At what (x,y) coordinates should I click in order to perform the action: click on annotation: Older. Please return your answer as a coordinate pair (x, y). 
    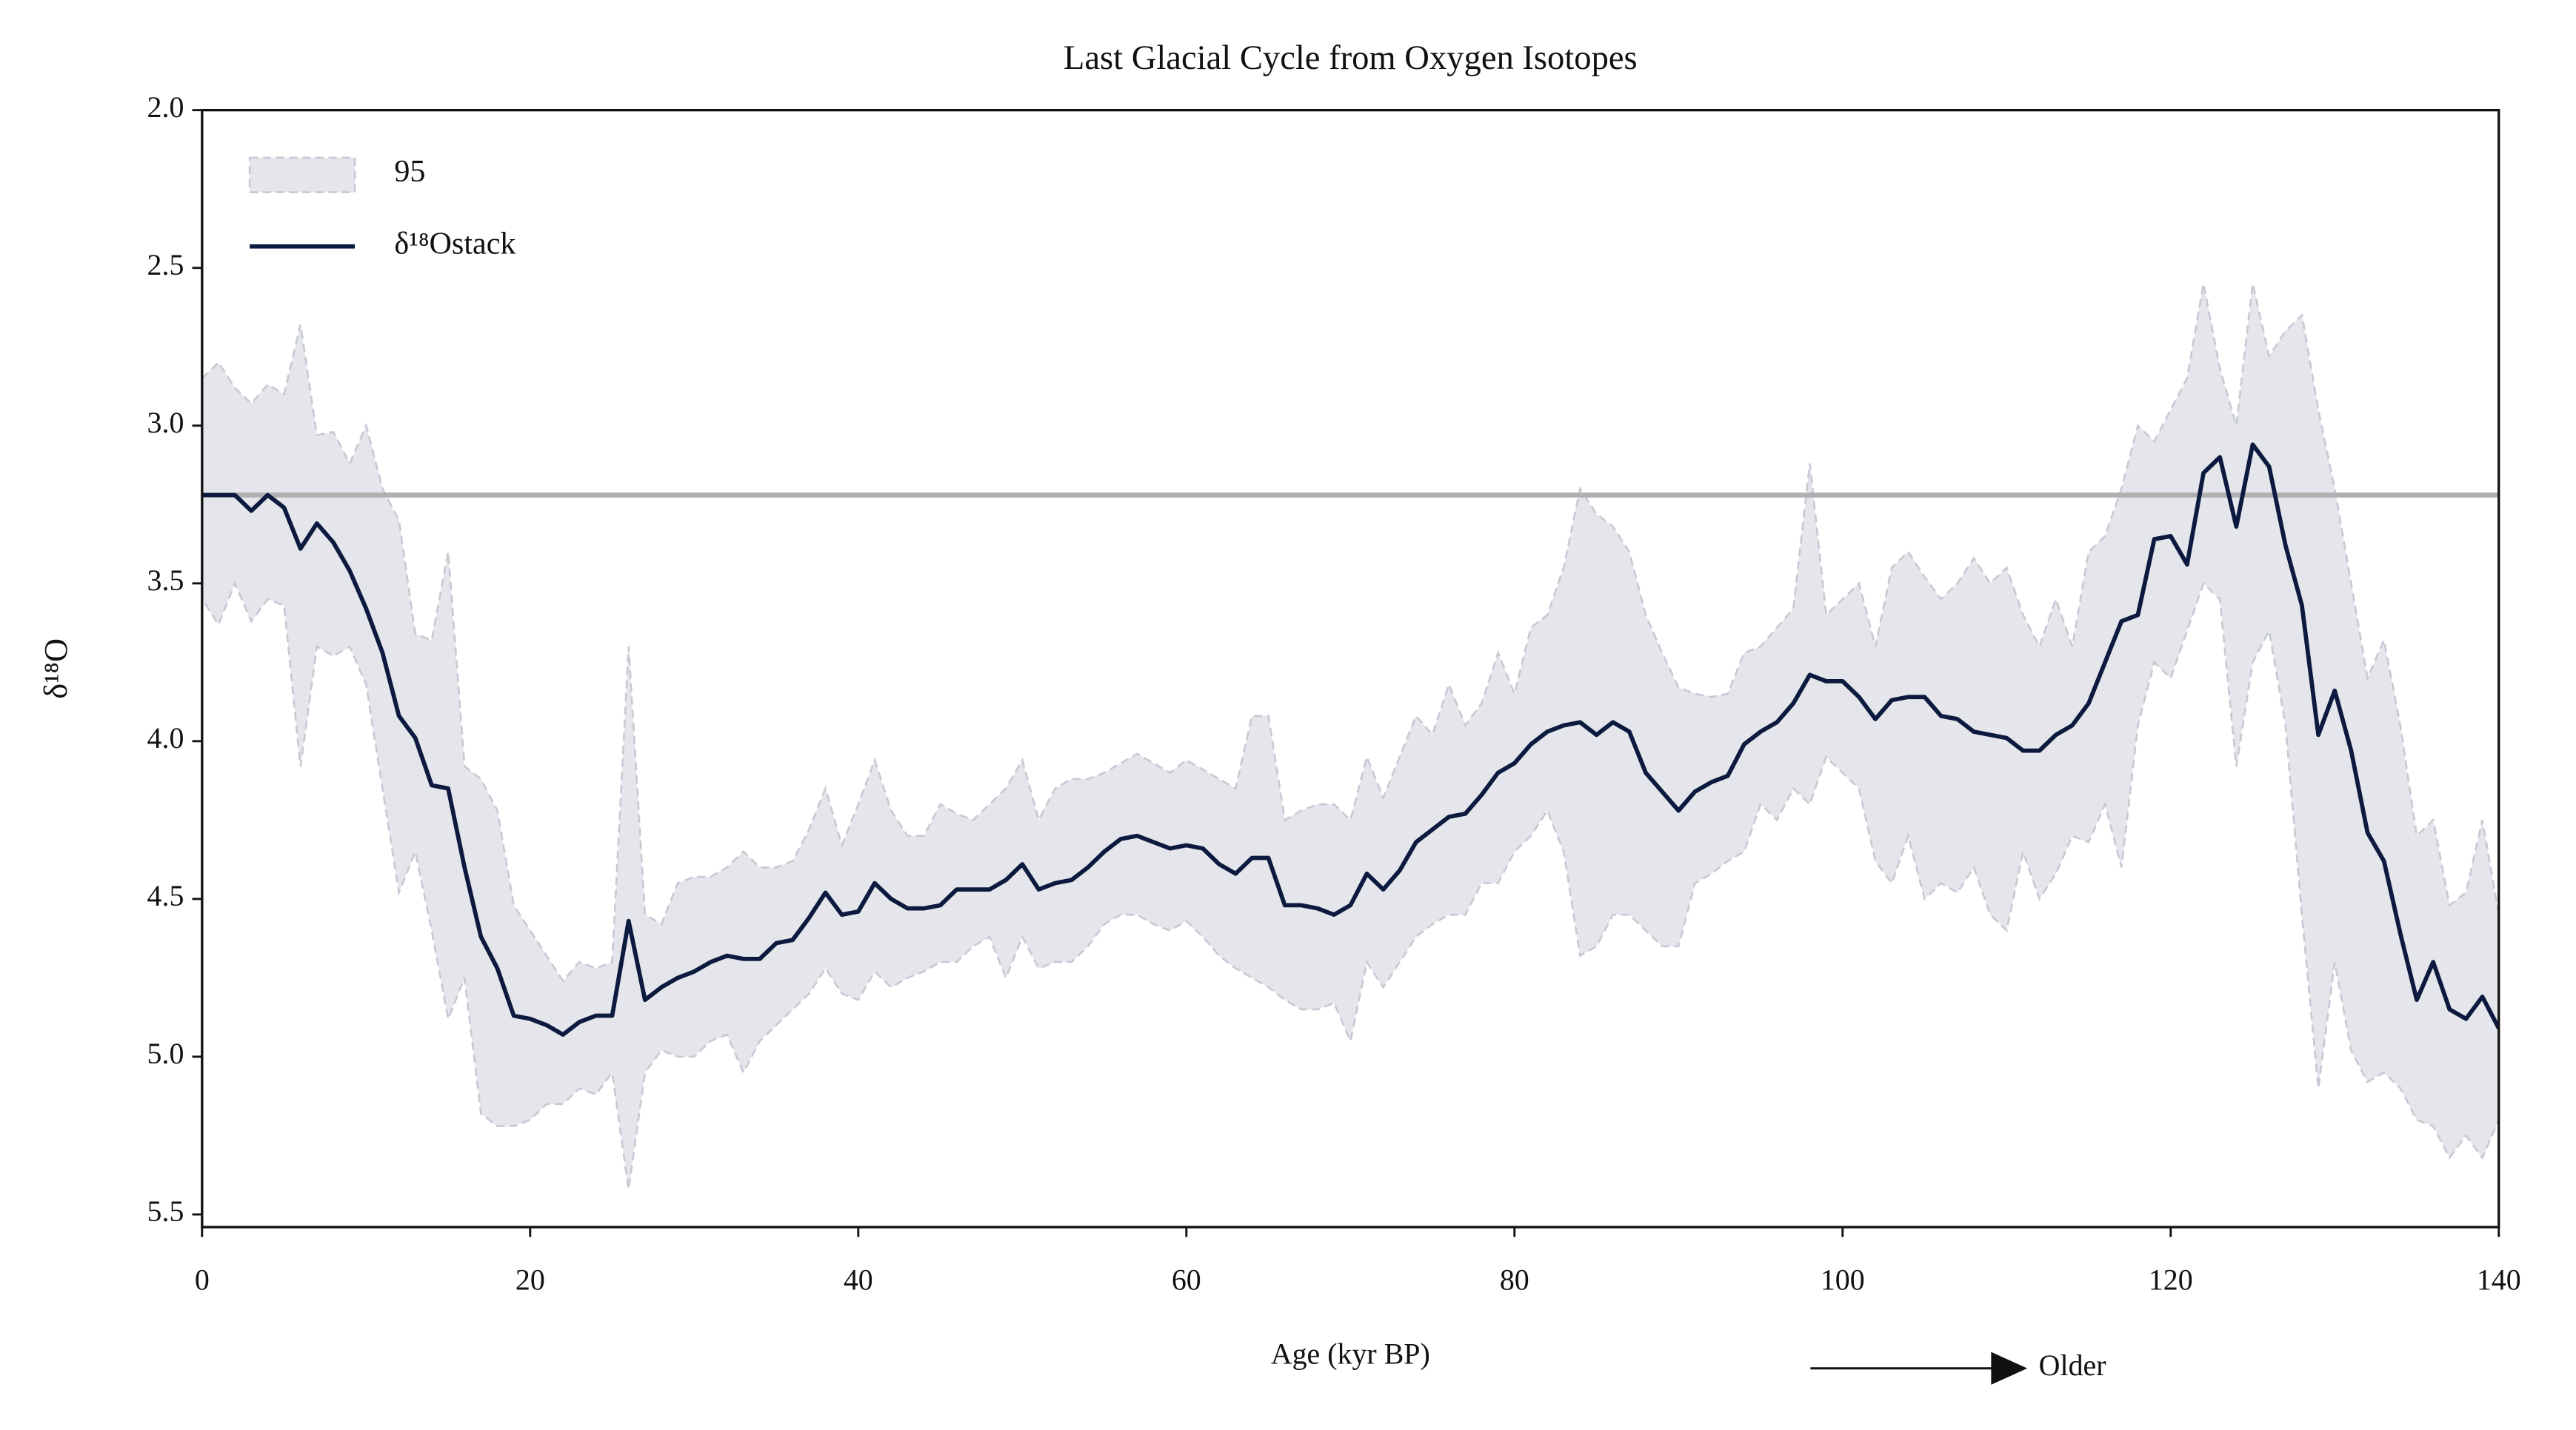
    Looking at the image, I should click on (2072, 1365).